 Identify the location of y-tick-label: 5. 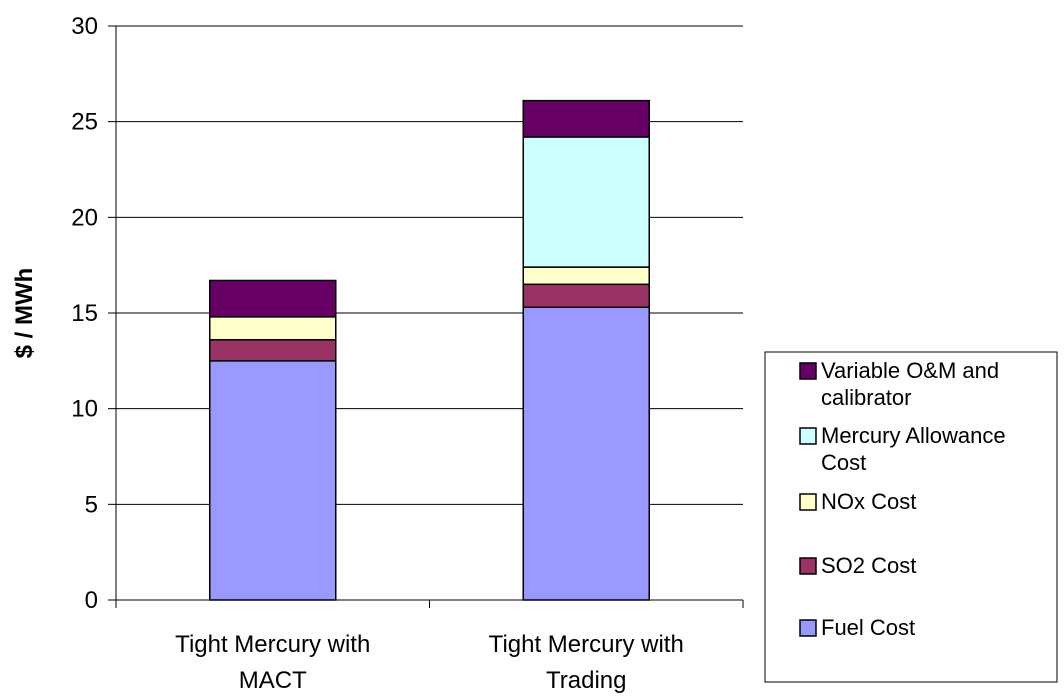
(91, 504).